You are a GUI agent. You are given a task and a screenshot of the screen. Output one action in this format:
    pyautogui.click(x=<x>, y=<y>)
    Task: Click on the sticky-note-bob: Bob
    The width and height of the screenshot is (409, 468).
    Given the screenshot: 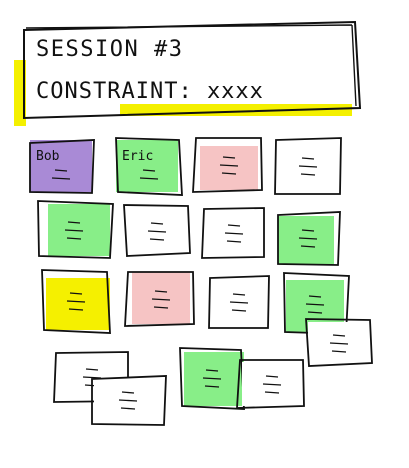 What is the action you would take?
    pyautogui.click(x=62, y=166)
    